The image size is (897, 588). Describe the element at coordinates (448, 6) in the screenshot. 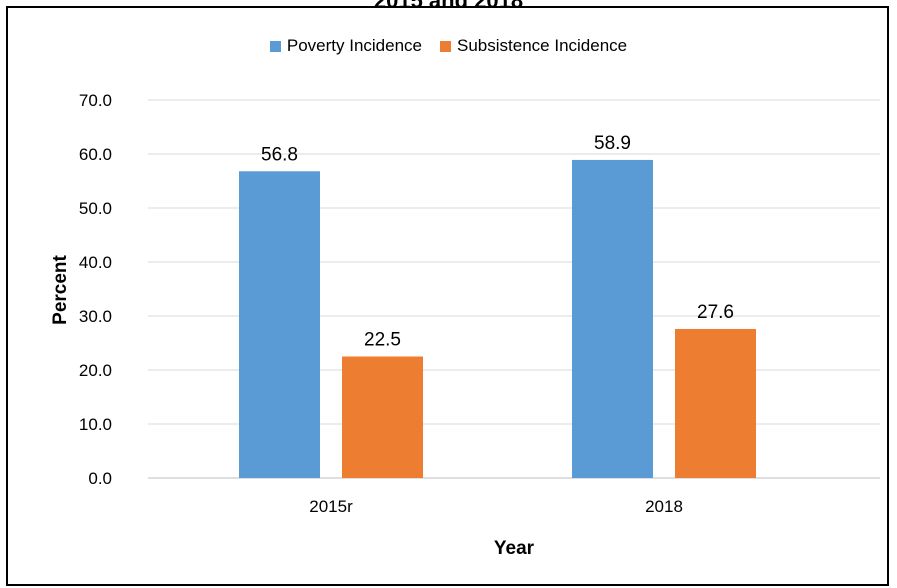

I see `chart-title: 2015 and 2018` at that location.